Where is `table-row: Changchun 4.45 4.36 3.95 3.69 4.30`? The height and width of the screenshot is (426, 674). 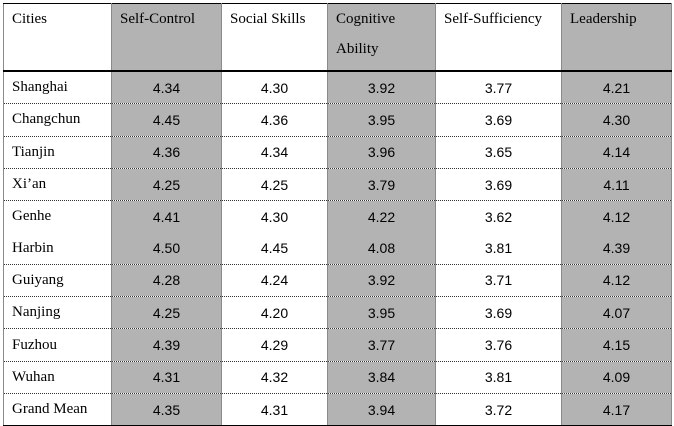 table-row: Changchun 4.45 4.36 3.95 3.69 4.30 is located at coordinates (337, 120).